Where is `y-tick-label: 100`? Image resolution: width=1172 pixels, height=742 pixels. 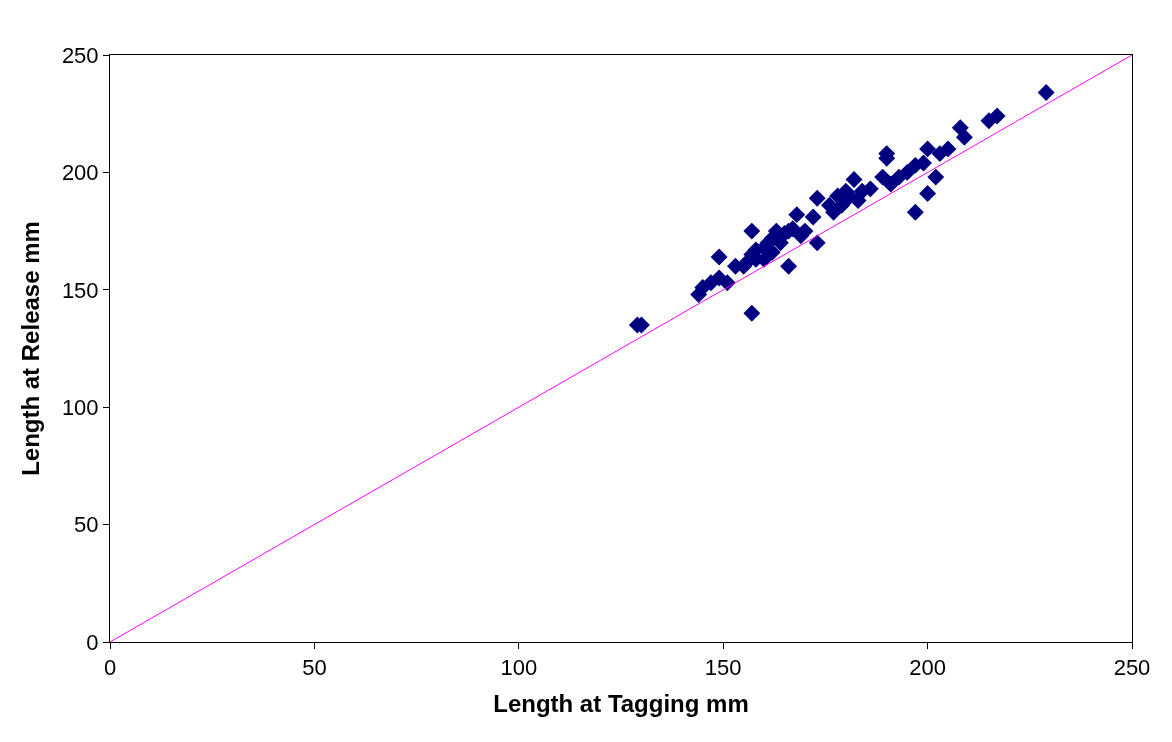
y-tick-label: 100 is located at coordinates (80, 407).